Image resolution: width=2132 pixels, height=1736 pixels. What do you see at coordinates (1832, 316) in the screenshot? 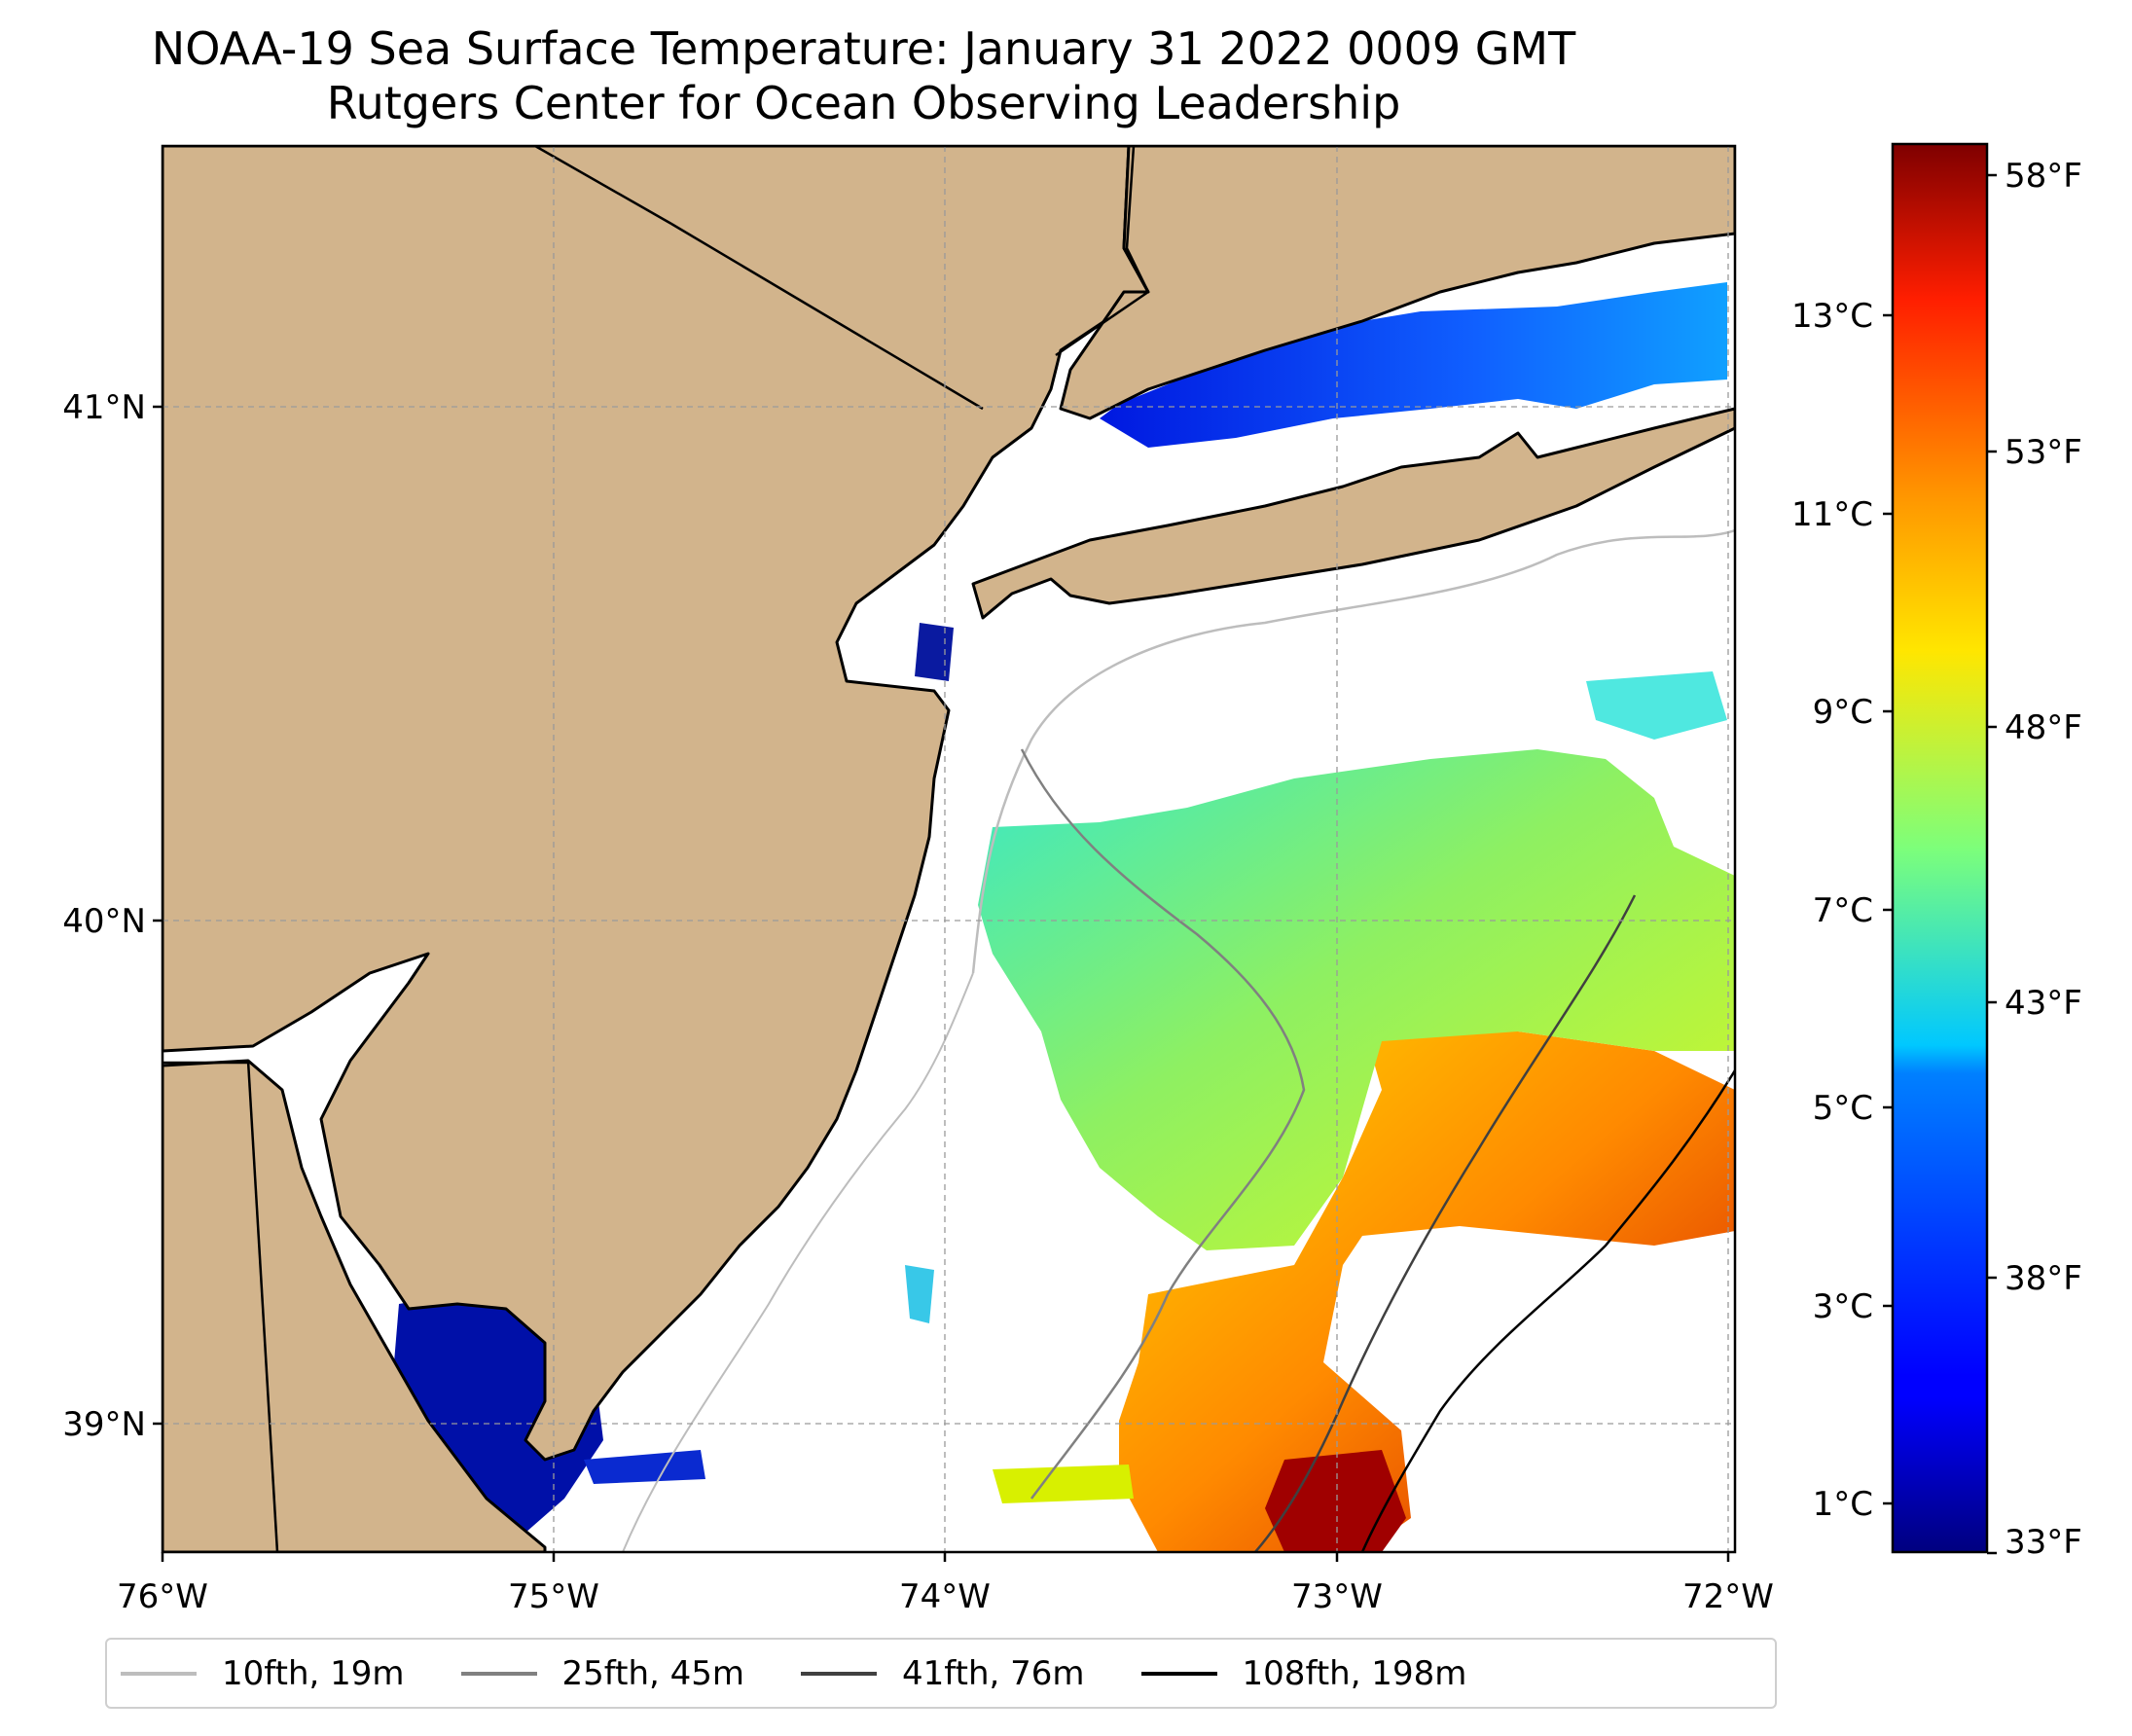
I see `celsius-tick-13: 13°C` at bounding box center [1832, 316].